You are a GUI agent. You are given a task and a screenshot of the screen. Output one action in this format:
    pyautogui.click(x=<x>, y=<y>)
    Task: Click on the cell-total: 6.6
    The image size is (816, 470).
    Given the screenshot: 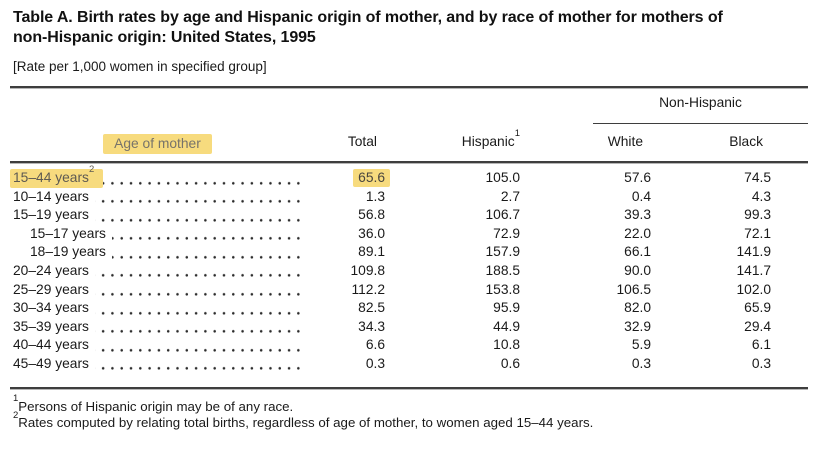 What is the action you would take?
    pyautogui.click(x=375, y=345)
    